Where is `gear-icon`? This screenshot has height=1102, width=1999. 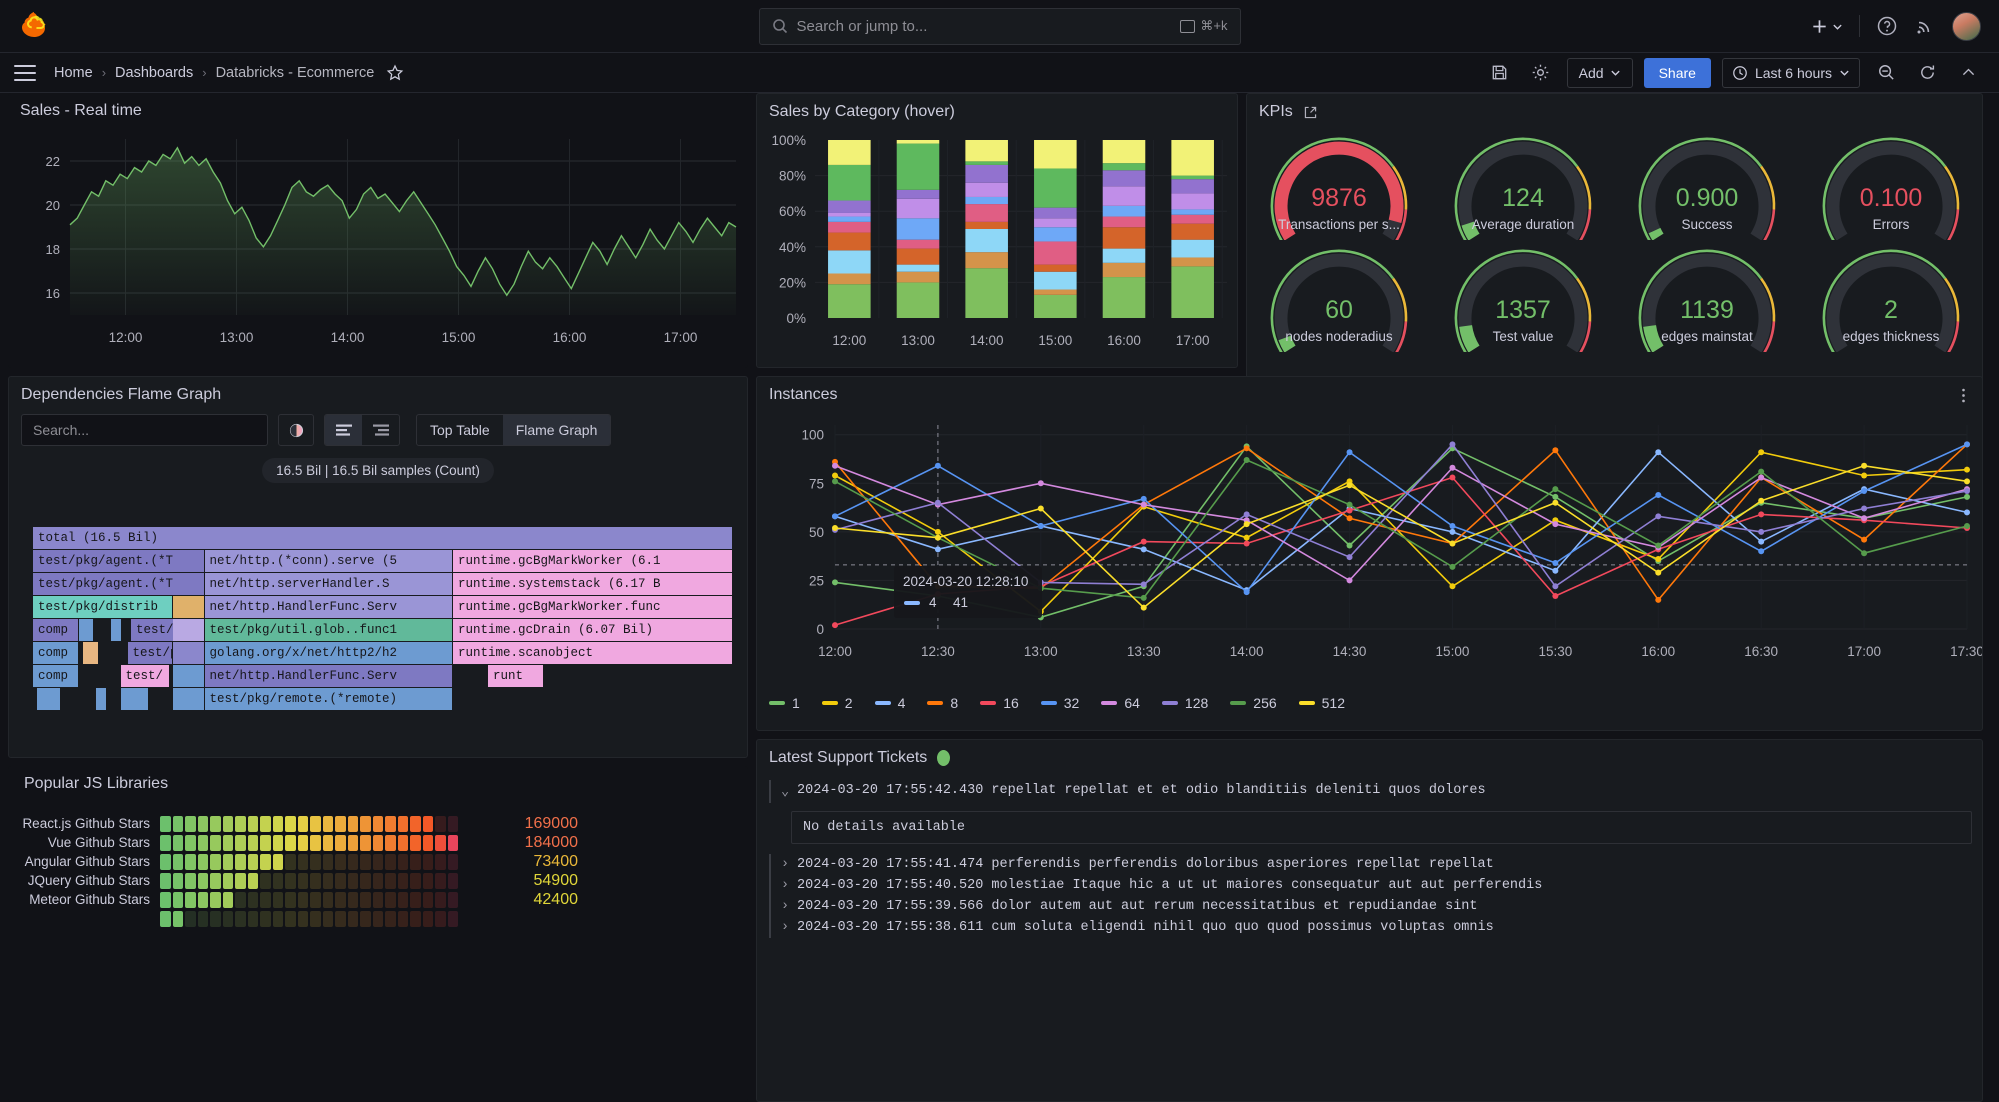
gear-icon is located at coordinates (1541, 73).